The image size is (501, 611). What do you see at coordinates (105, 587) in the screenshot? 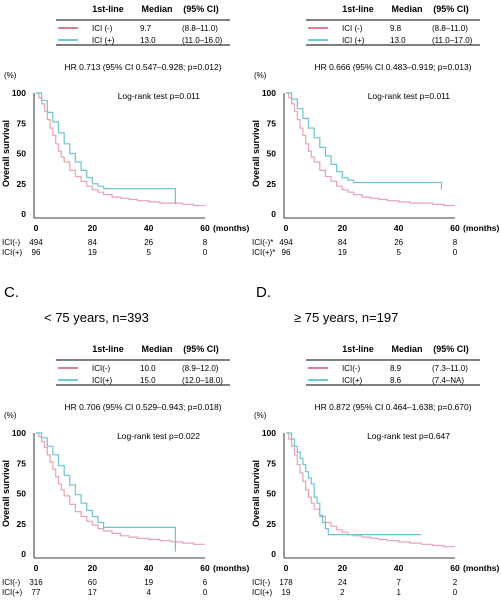
I see `risk-table: ICI(-) 316 60 19 6 ICI(+) 77 17 4 0` at bounding box center [105, 587].